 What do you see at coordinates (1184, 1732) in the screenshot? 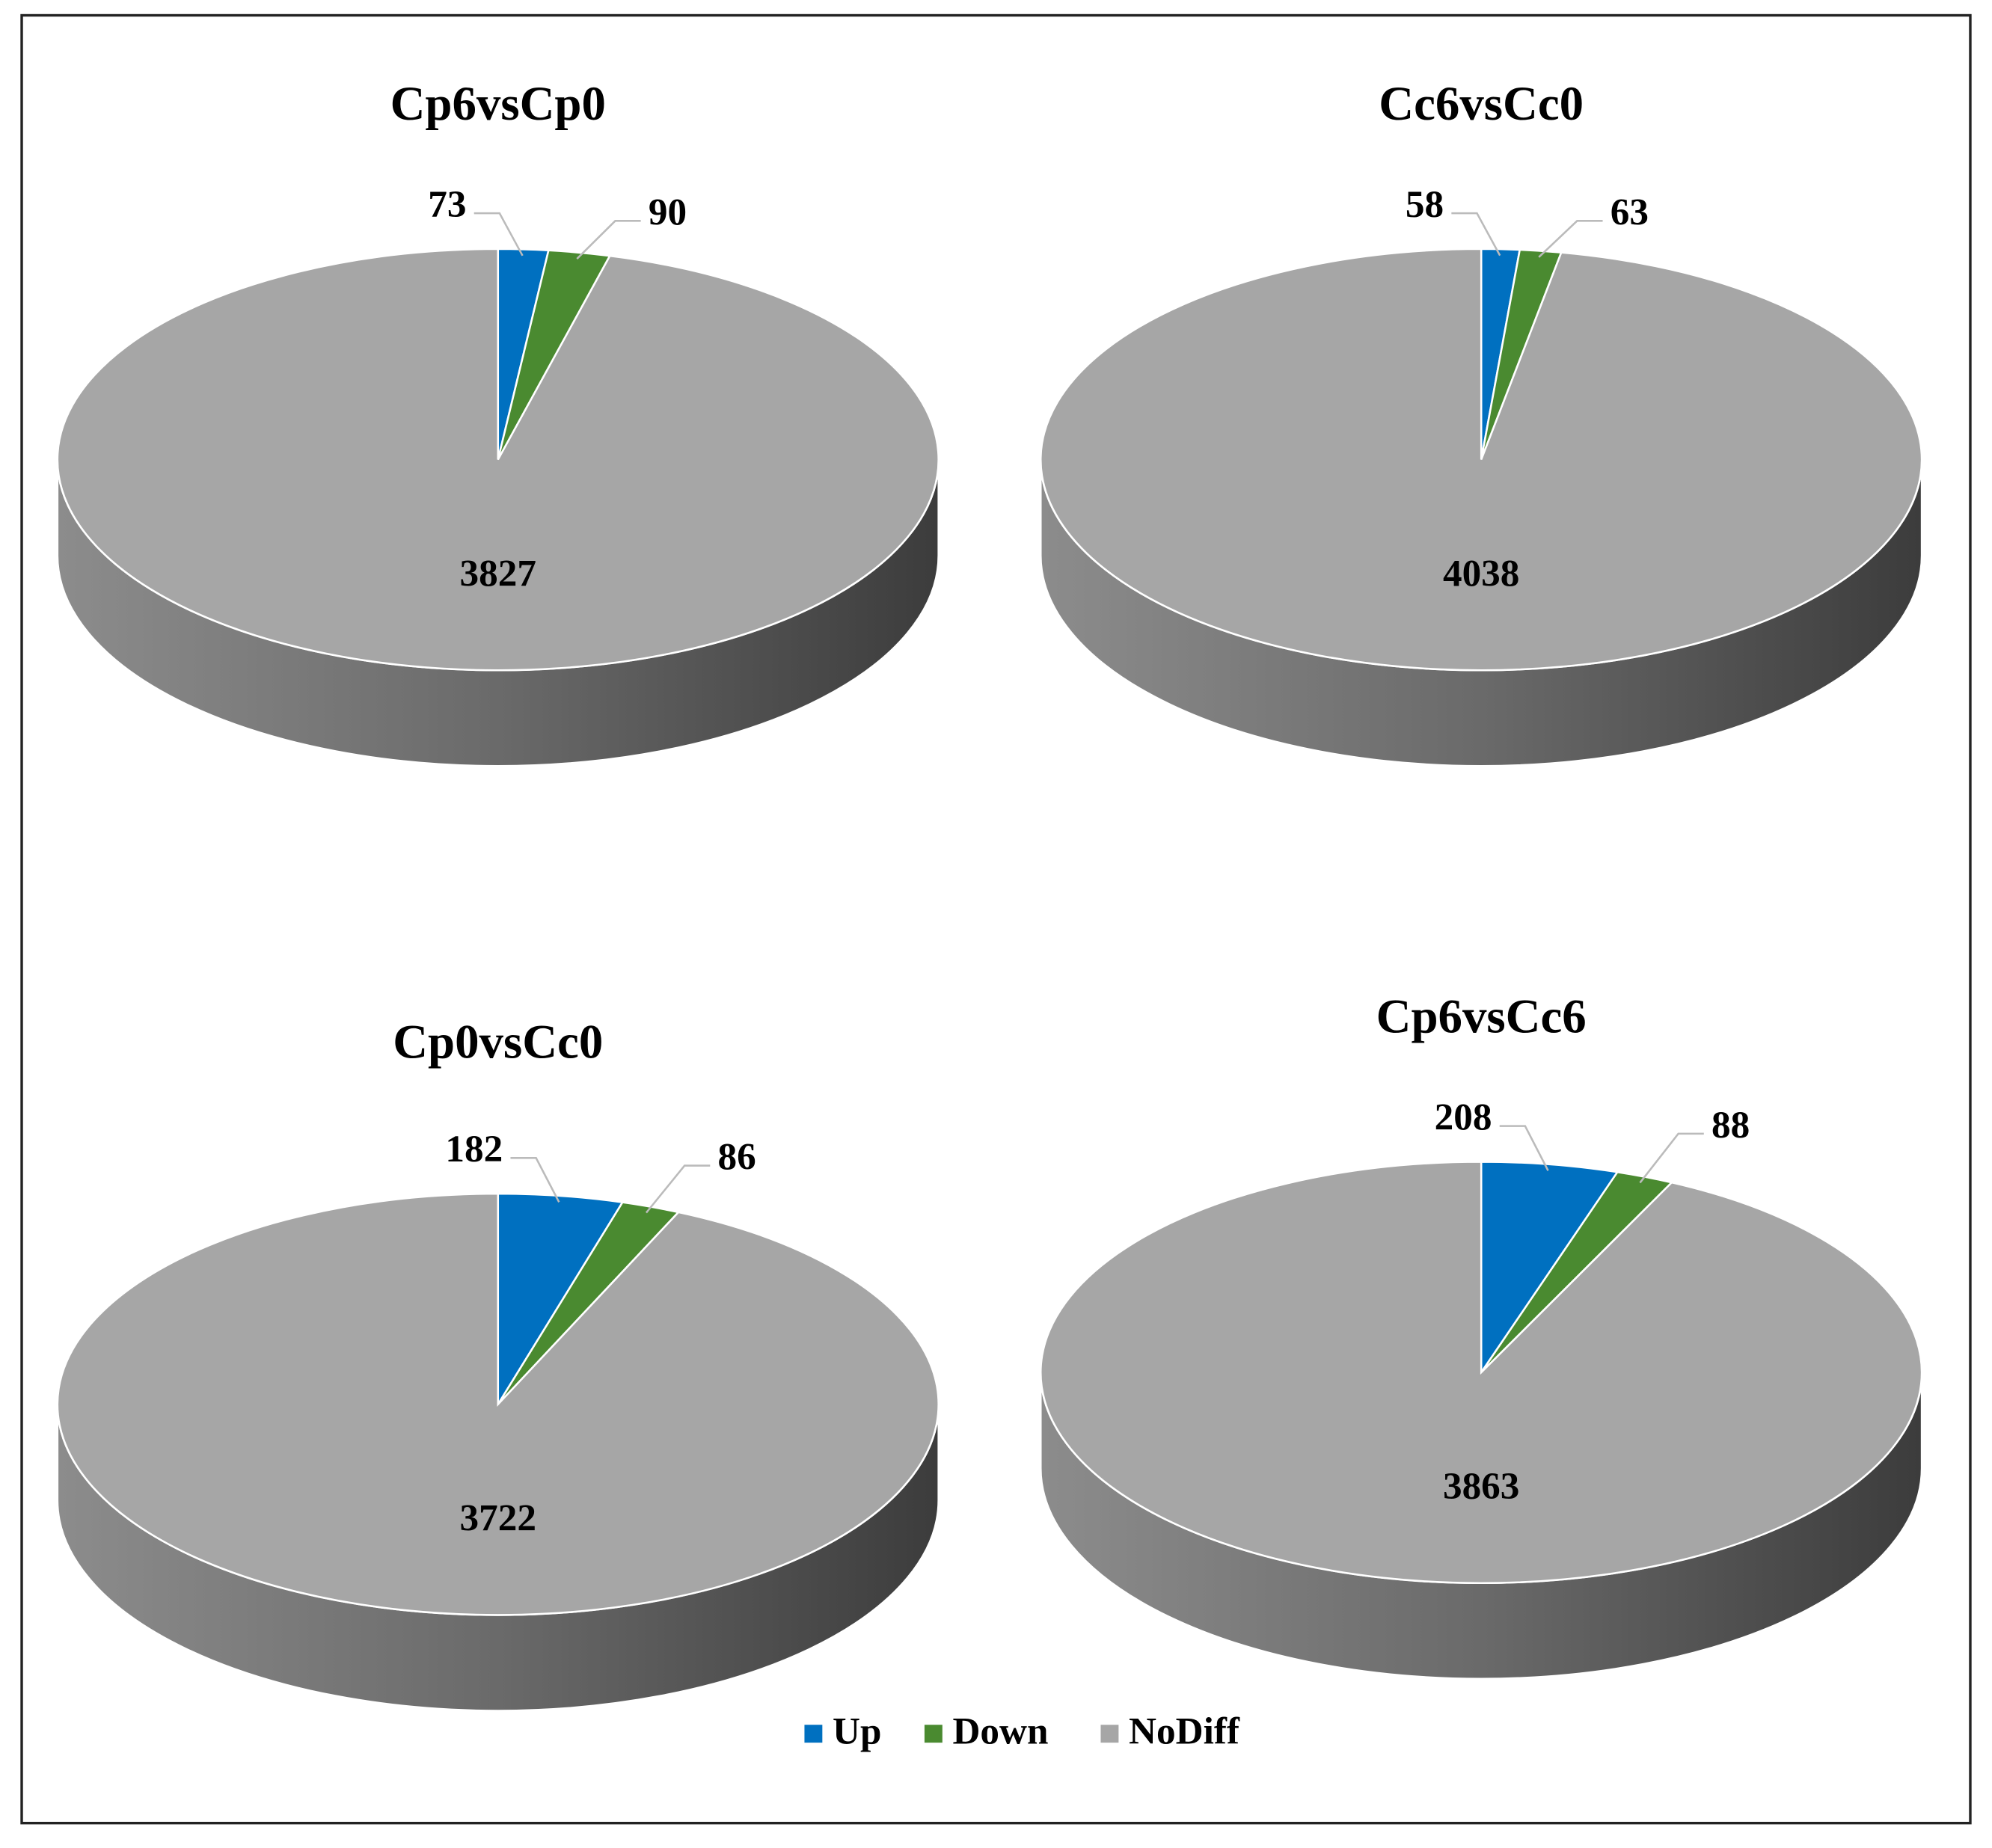
I see `legend-label: NoDiff` at bounding box center [1184, 1732].